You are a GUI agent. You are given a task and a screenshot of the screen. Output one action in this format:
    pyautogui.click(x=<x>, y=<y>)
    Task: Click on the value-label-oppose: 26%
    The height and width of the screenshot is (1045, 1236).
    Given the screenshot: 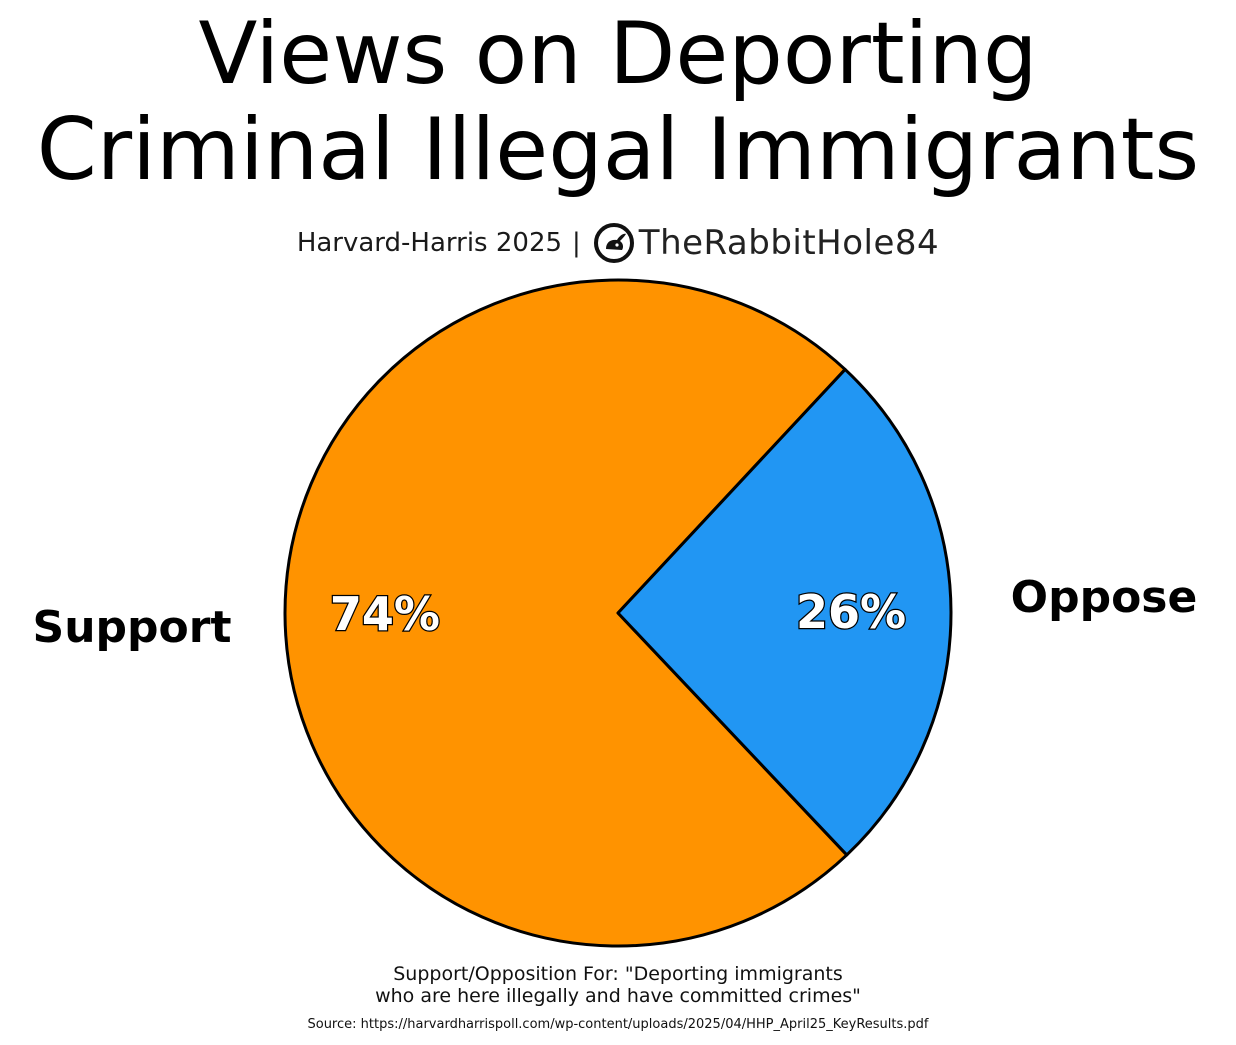 What is the action you would take?
    pyautogui.click(x=851, y=612)
    